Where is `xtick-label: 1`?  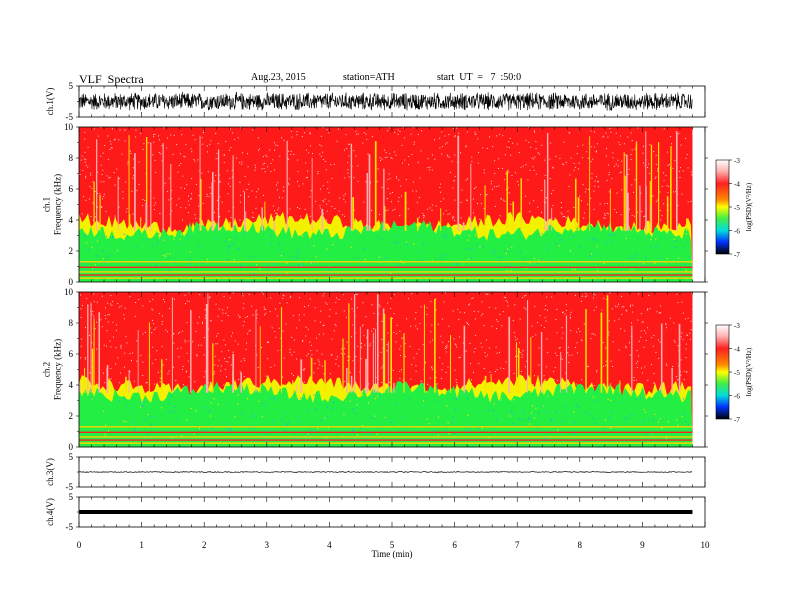
xtick-label: 1 is located at coordinates (141, 545).